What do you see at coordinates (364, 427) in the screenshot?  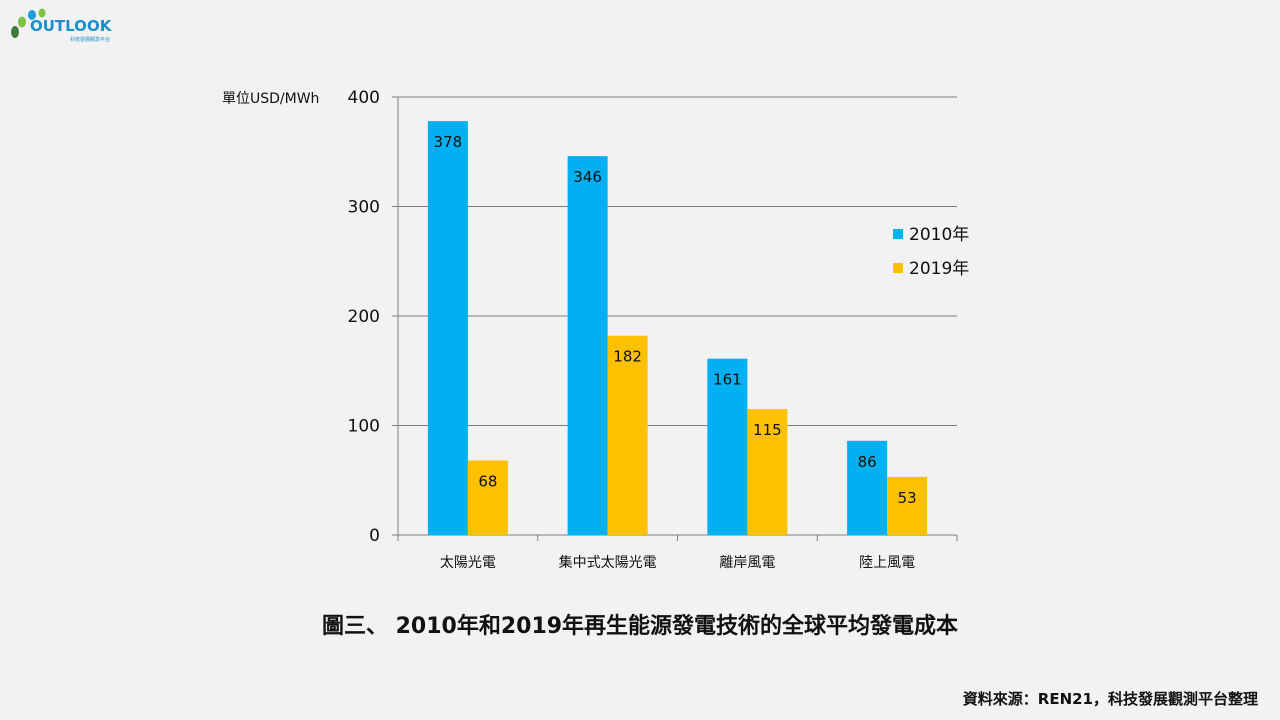 I see `y-tick-label: 100` at bounding box center [364, 427].